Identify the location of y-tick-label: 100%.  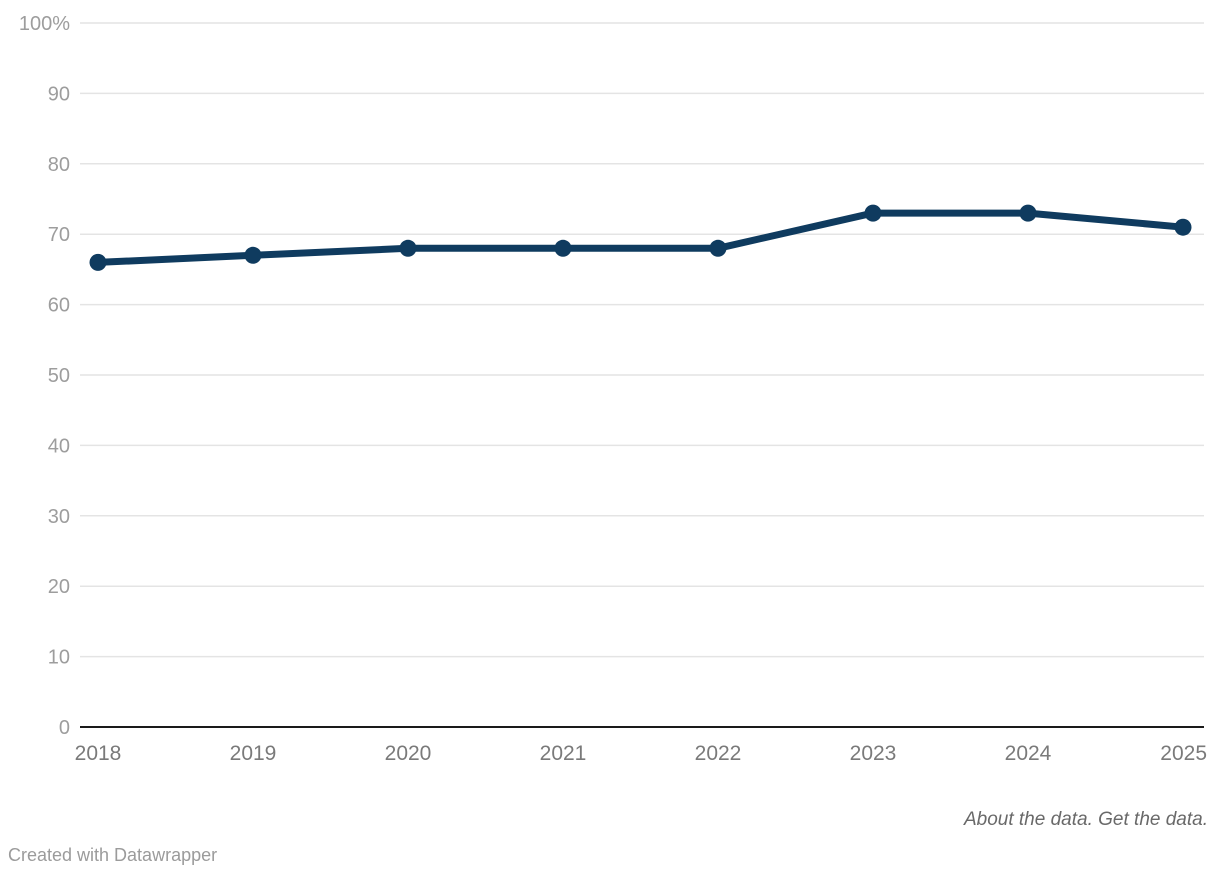
(44, 24).